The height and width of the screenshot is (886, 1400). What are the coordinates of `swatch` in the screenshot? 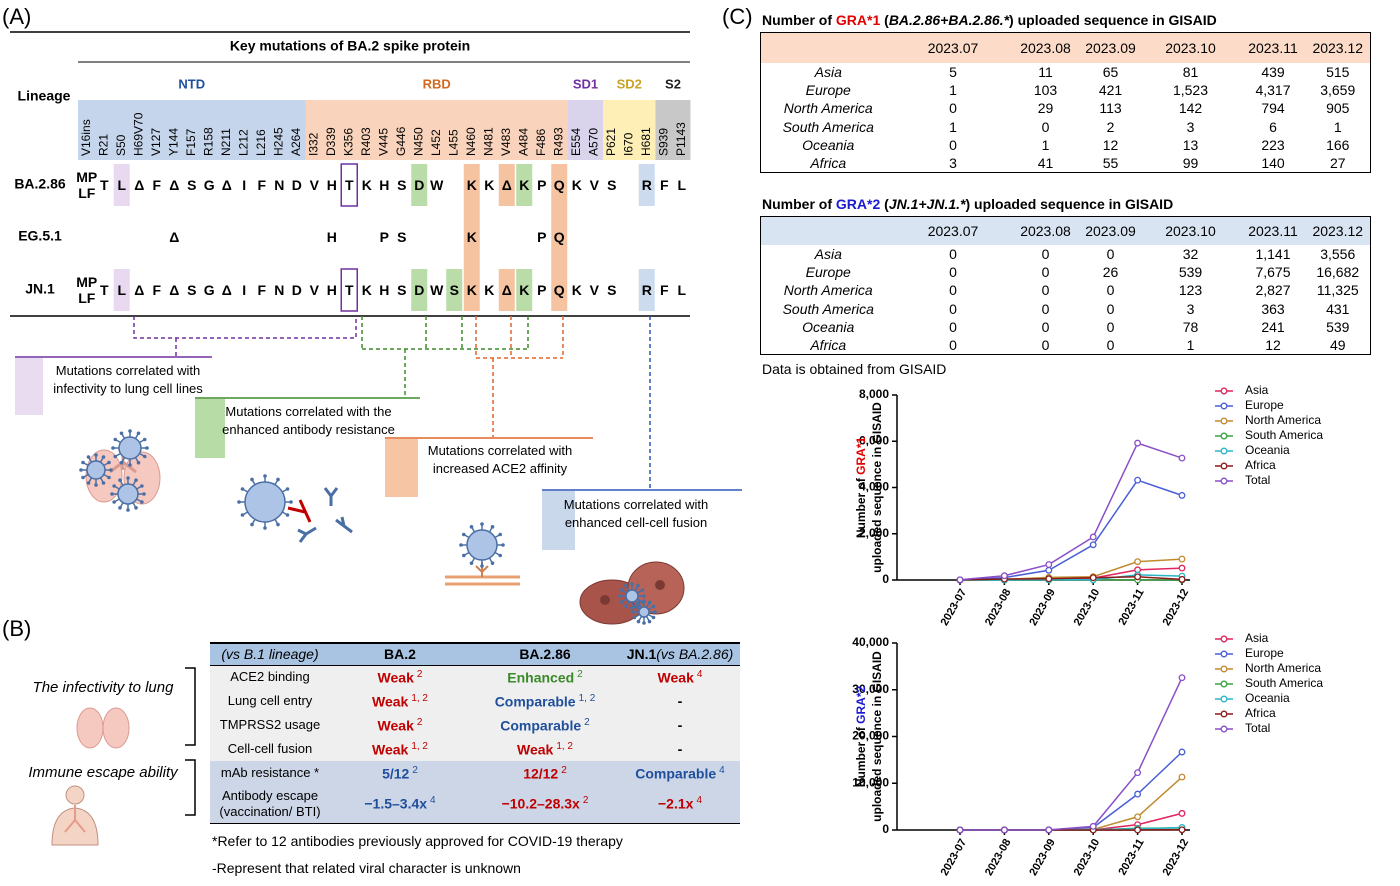 It's located at (401, 468).